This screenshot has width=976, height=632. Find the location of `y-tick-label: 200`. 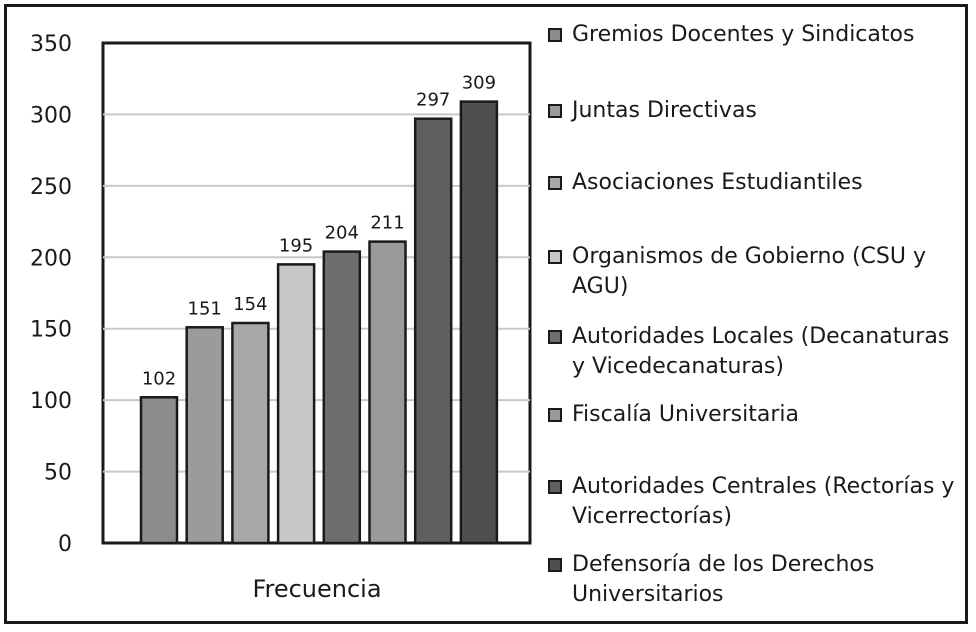

y-tick-label: 200 is located at coordinates (51, 258).